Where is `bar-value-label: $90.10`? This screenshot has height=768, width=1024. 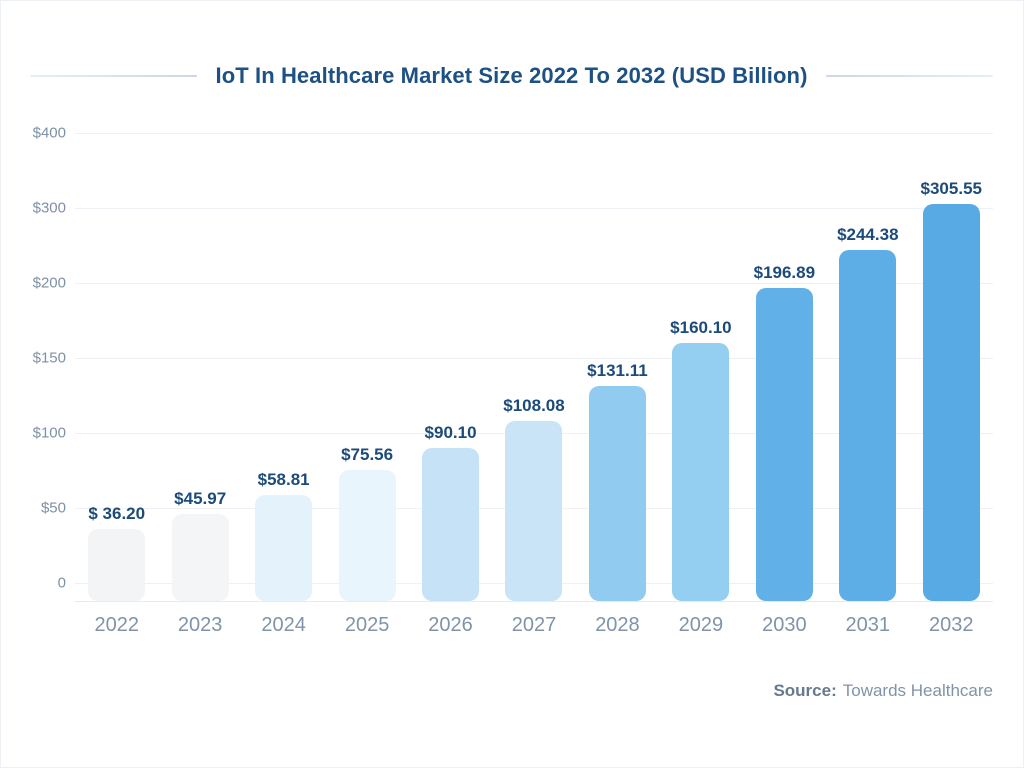
bar-value-label: $90.10 is located at coordinates (450, 432).